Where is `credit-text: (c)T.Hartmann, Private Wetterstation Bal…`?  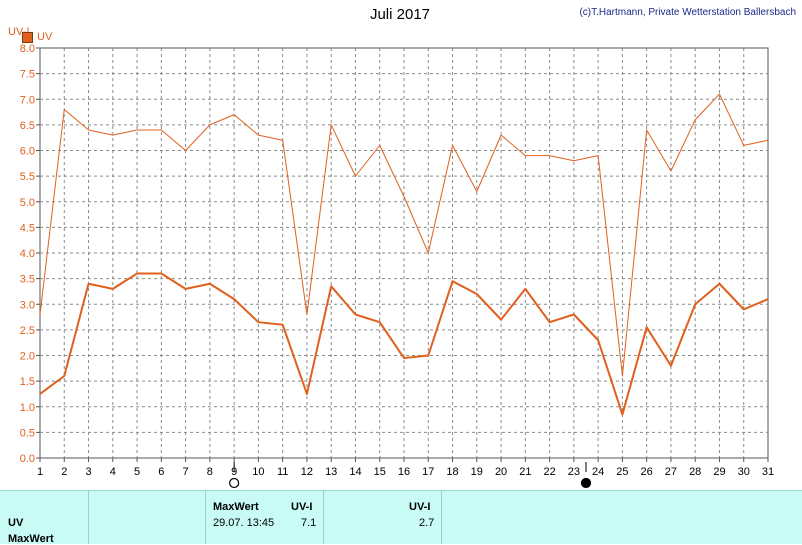 credit-text: (c)T.Hartmann, Private Wetterstation Bal… is located at coordinates (687, 12).